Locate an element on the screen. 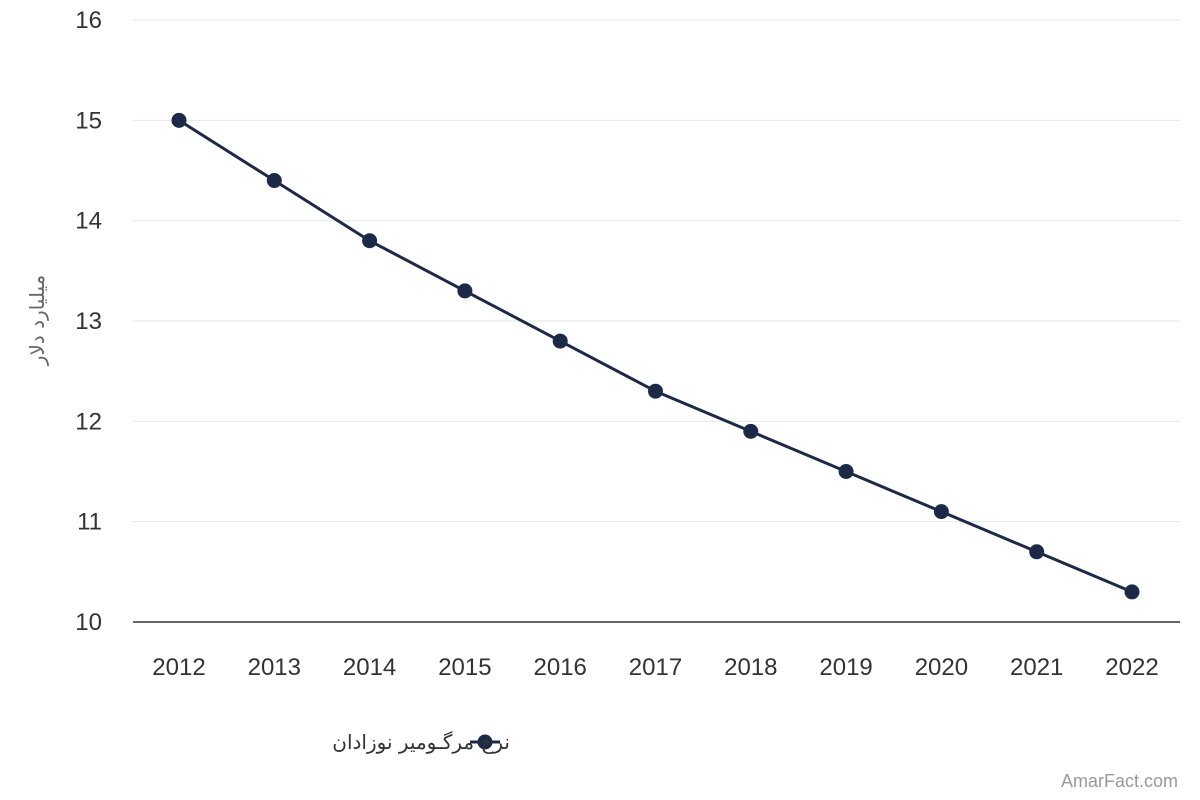  y-tick-label: 12 is located at coordinates (88, 421).